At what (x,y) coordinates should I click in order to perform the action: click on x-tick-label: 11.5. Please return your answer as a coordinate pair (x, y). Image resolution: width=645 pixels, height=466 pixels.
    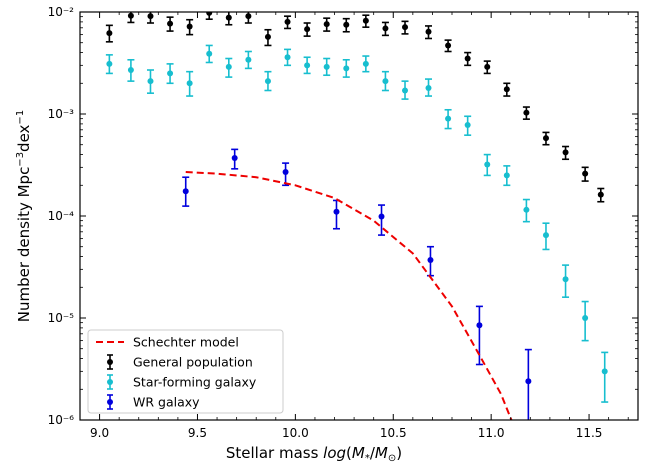
    Looking at the image, I should click on (589, 433).